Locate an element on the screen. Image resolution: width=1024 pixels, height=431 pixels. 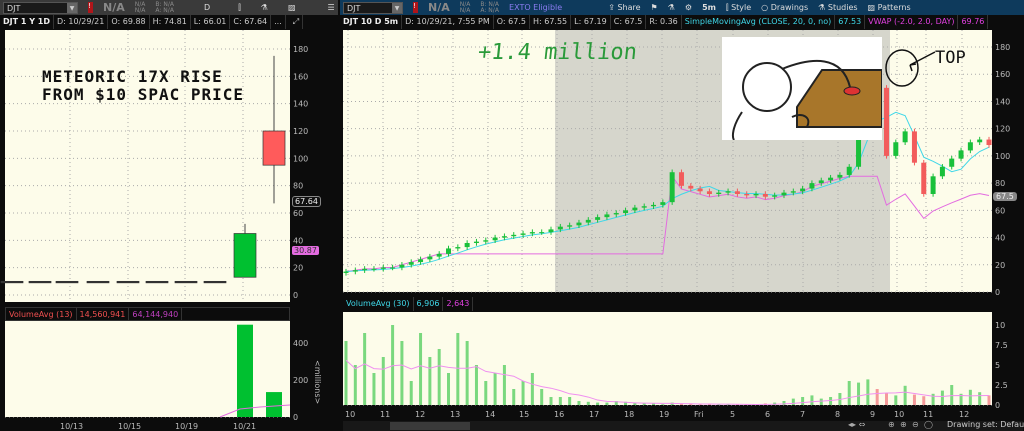
expand-icon: ⤢ is located at coordinates (297, 22).